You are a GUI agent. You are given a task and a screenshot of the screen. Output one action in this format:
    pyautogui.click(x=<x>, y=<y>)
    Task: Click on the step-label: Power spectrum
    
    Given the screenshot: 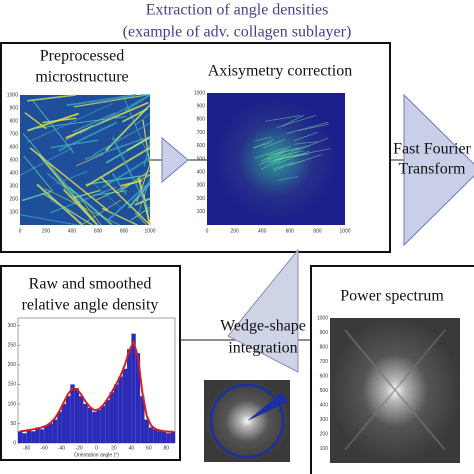 What is the action you would take?
    pyautogui.click(x=392, y=296)
    